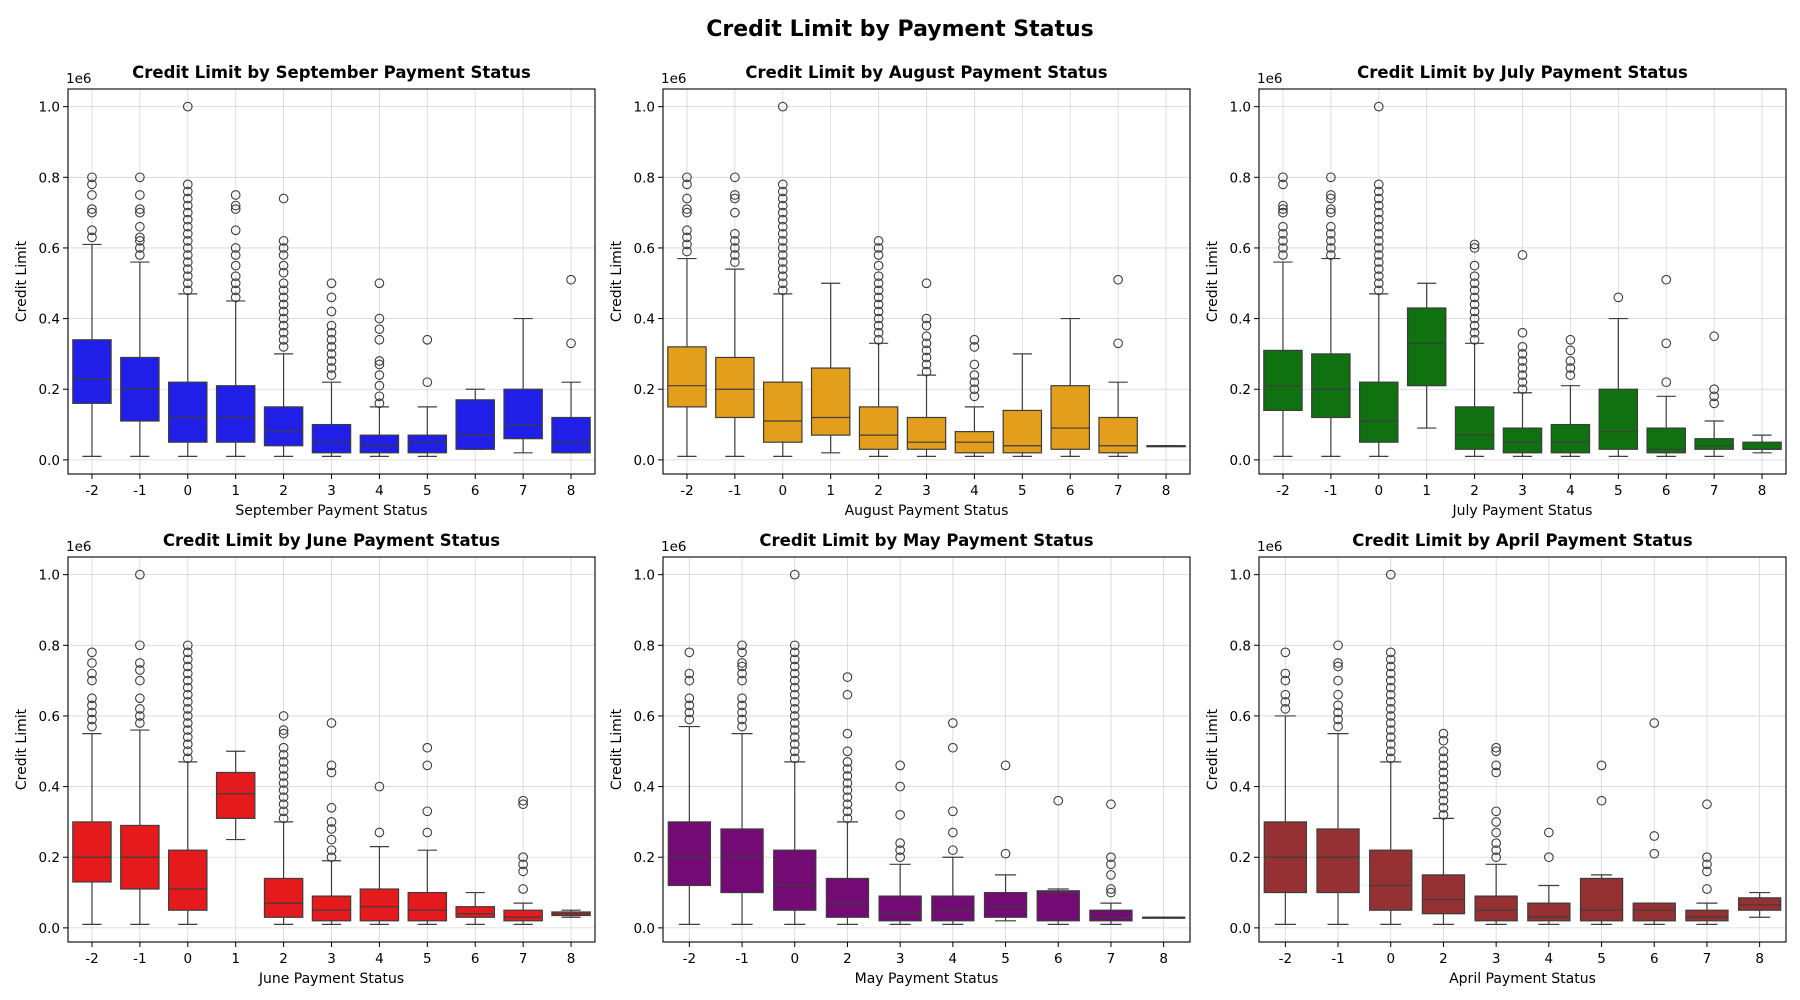 The height and width of the screenshot is (1000, 1800). What do you see at coordinates (1337, 959) in the screenshot?
I see `x-tick-label: -1` at bounding box center [1337, 959].